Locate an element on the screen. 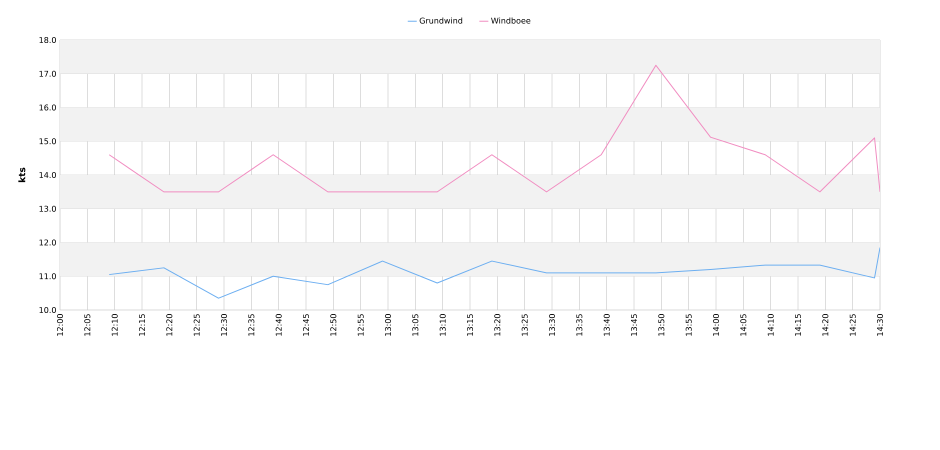 Image resolution: width=940 pixels, height=450 pixels. y-tick-label: 10.0 is located at coordinates (48, 310).